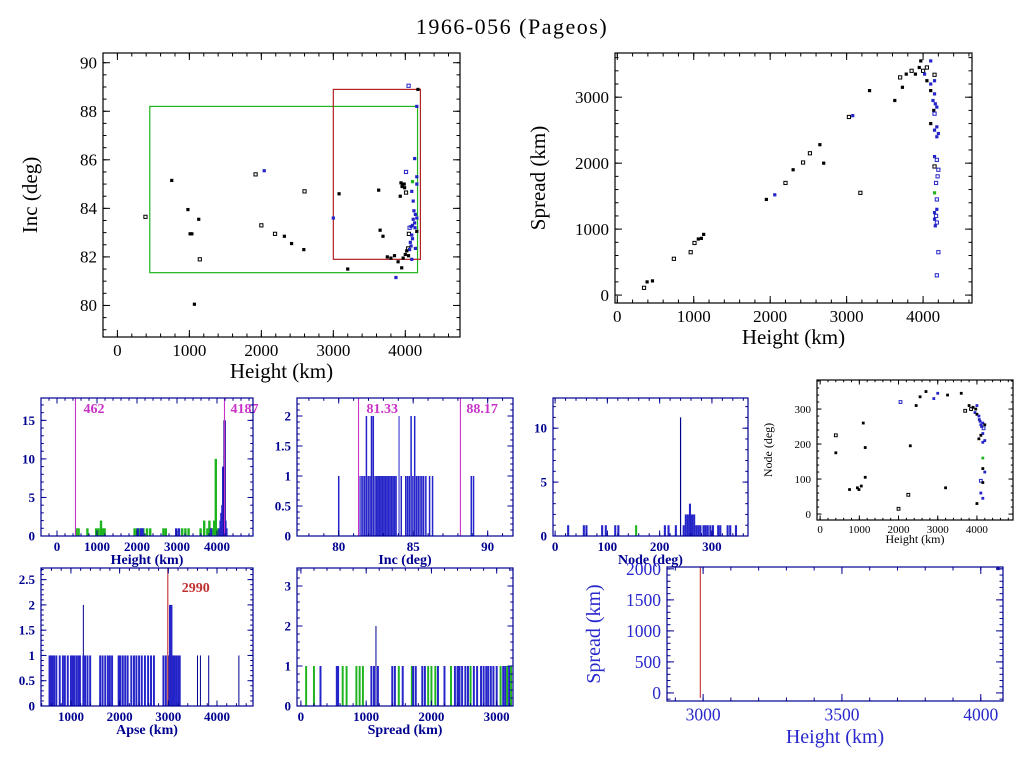 This screenshot has width=1024, height=768. Describe the element at coordinates (544, 482) in the screenshot. I see `y-tick-label: 5` at that location.